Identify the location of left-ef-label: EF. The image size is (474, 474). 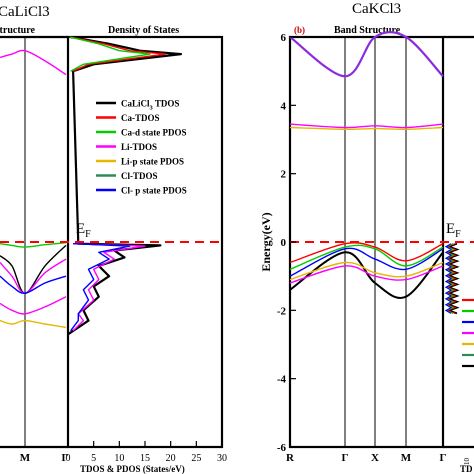
(83, 230).